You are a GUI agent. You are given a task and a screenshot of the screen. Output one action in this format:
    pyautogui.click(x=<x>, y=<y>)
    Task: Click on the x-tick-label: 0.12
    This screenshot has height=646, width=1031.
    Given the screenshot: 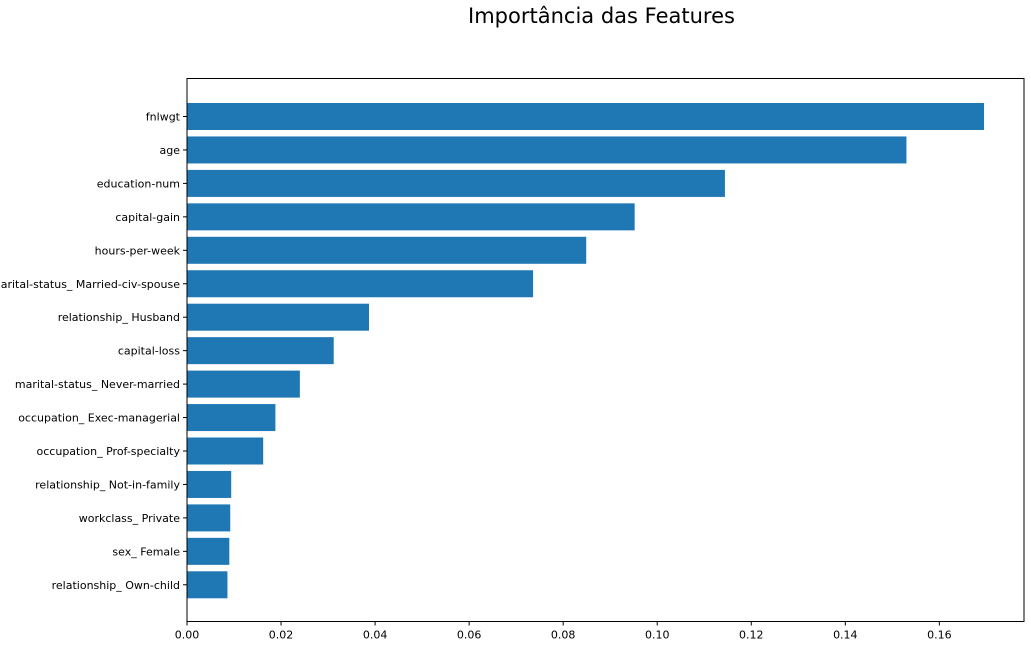 What is the action you would take?
    pyautogui.click(x=751, y=635)
    